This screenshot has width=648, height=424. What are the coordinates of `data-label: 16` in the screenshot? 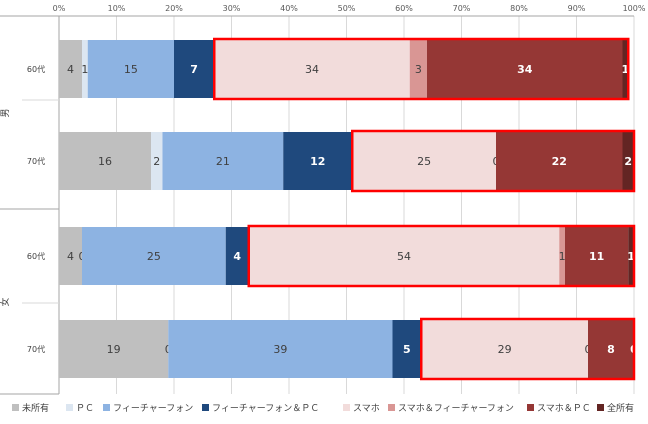 It's located at (105, 161).